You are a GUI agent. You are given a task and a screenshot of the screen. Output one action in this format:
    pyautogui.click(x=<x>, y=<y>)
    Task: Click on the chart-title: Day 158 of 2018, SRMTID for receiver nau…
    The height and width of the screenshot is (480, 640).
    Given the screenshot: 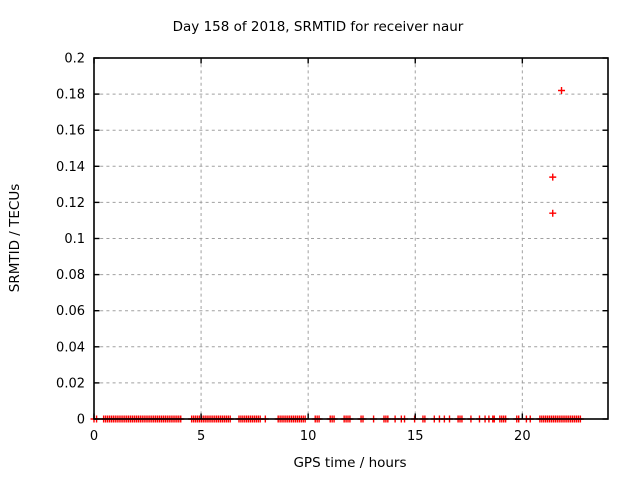 What is the action you would take?
    pyautogui.click(x=318, y=27)
    